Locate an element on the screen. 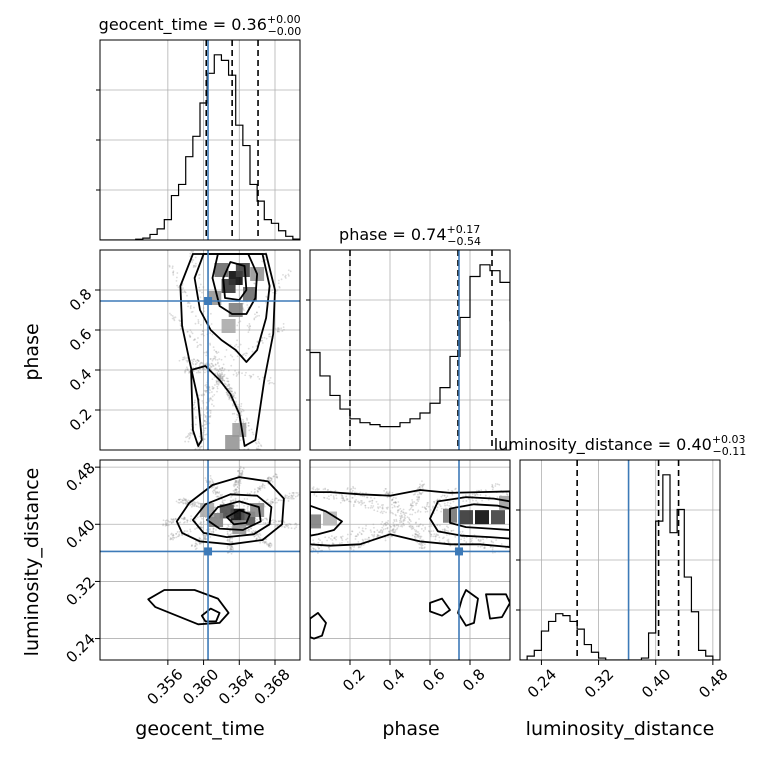  y-tick-label-phase: 0.8 is located at coordinates (81, 300).